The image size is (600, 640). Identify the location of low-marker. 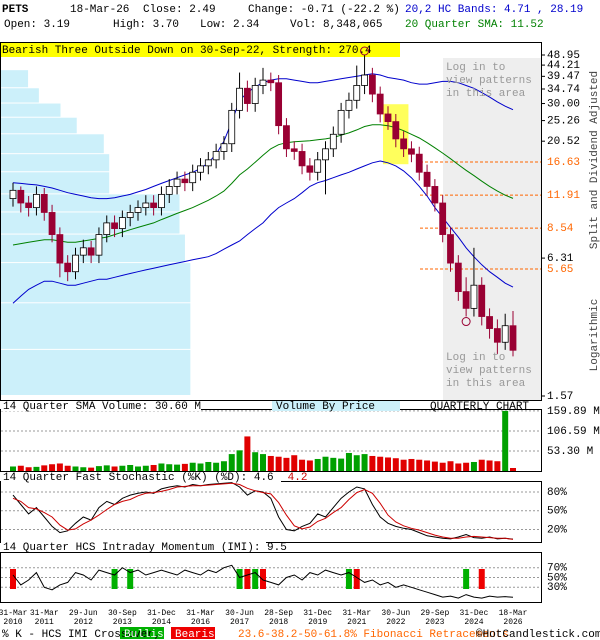
(466, 322).